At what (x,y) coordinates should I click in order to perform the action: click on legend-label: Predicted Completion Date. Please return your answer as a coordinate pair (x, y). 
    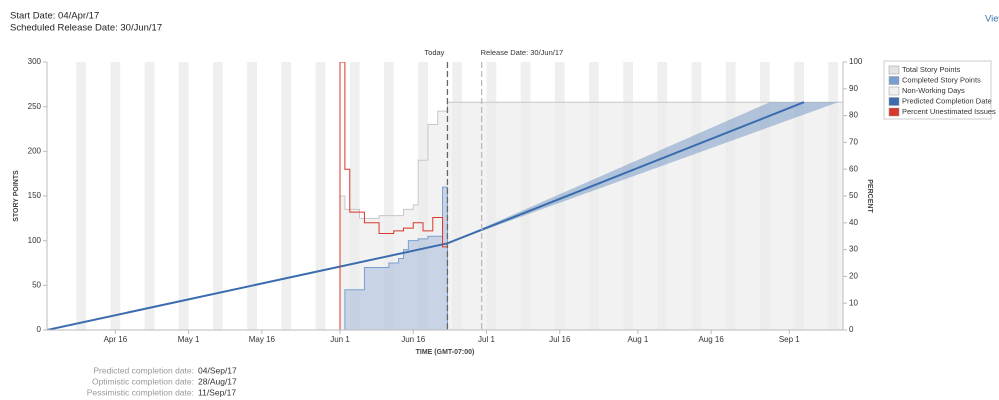
    Looking at the image, I should click on (947, 100).